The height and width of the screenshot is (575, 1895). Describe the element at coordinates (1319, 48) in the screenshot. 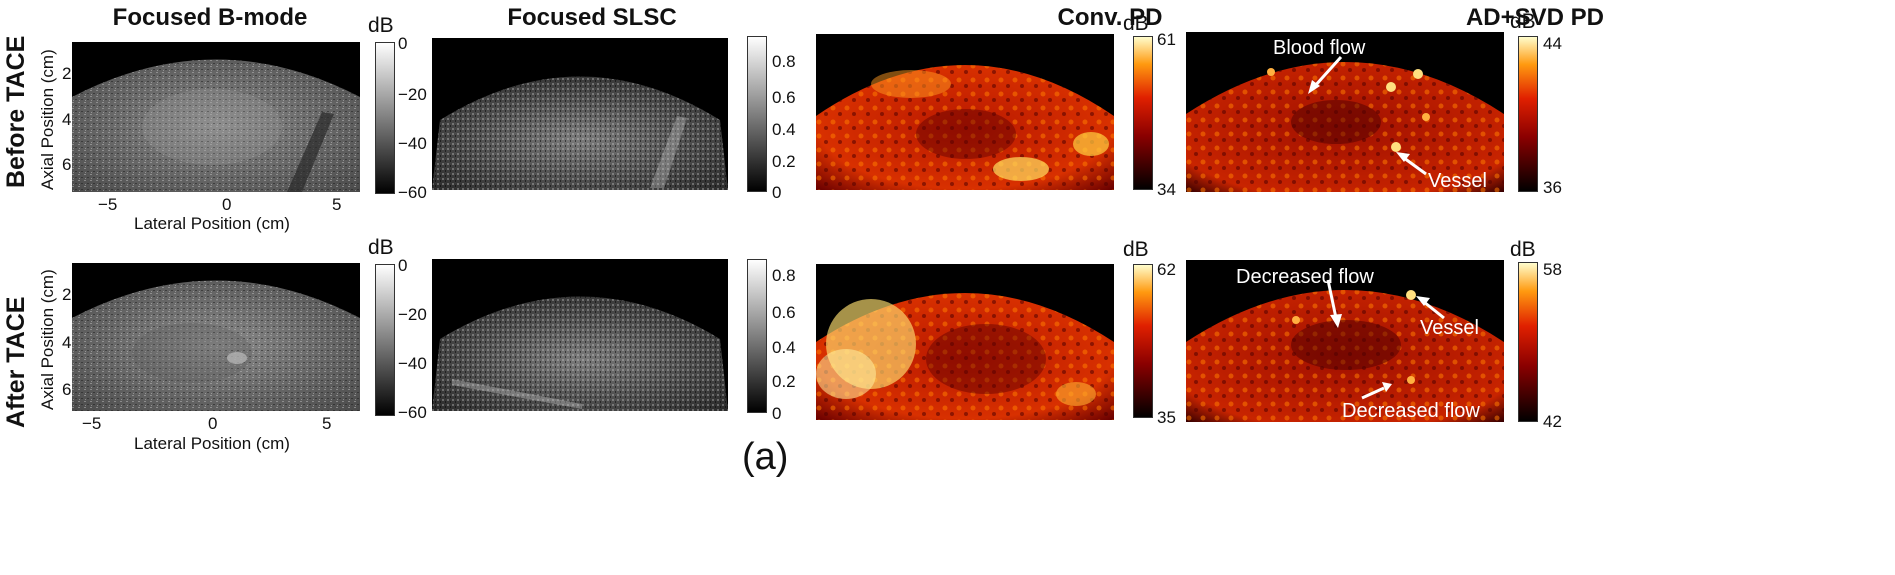

I see `annotation-blood-flow: Blood flow` at that location.